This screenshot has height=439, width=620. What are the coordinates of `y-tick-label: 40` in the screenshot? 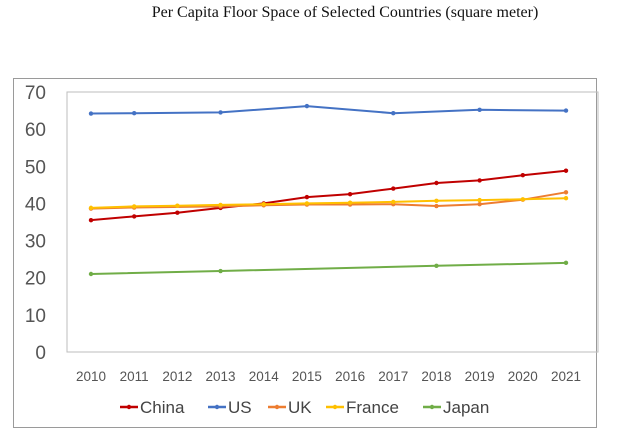 It's located at (35, 204).